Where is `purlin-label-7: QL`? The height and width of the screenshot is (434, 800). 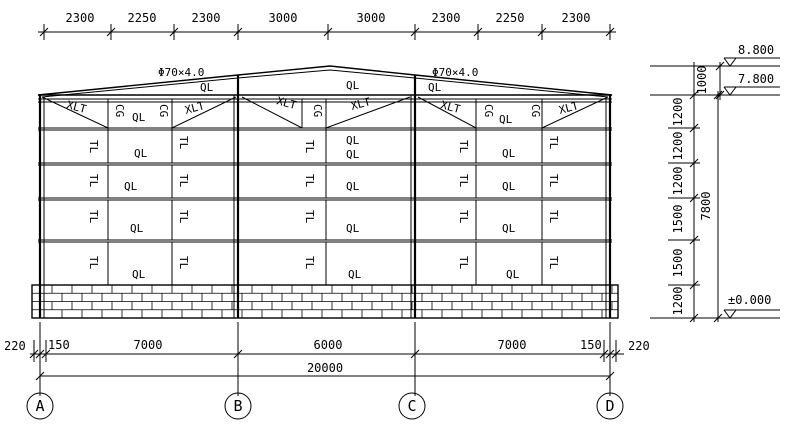
purlin-label-7: QL is located at coordinates (509, 186).